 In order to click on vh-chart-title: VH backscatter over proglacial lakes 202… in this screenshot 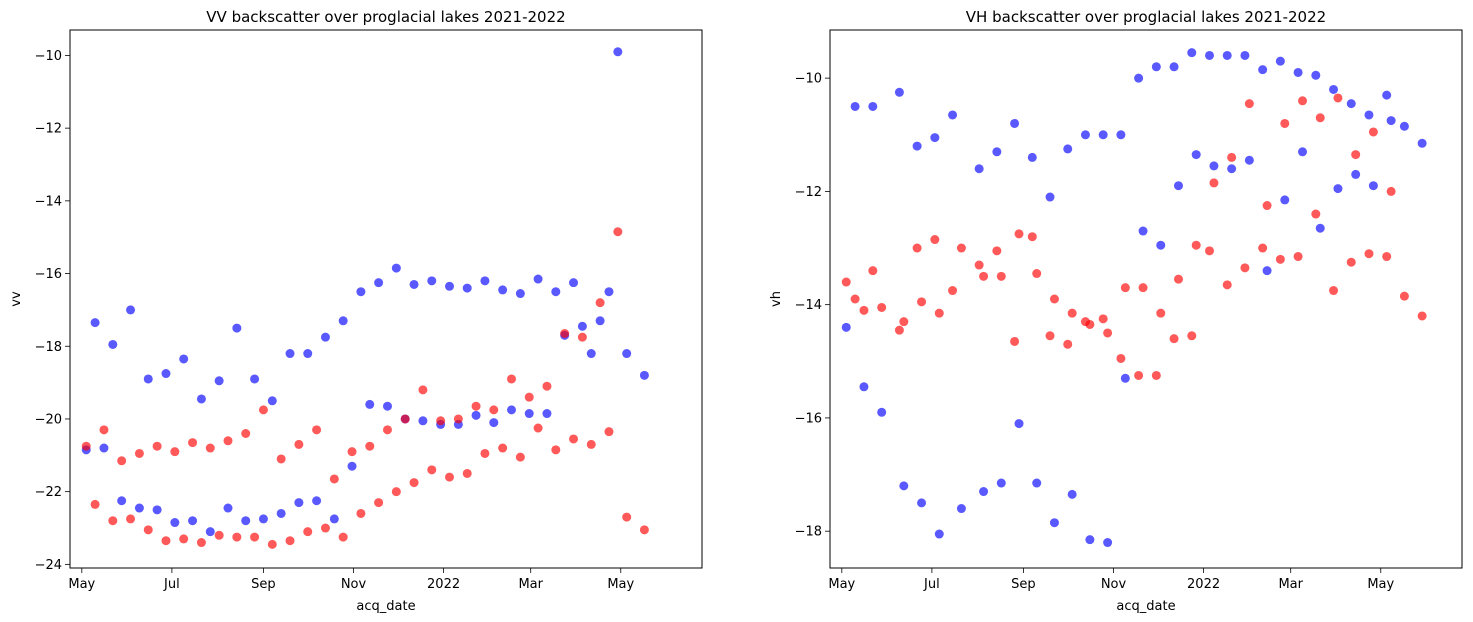, I will do `click(1146, 17)`.